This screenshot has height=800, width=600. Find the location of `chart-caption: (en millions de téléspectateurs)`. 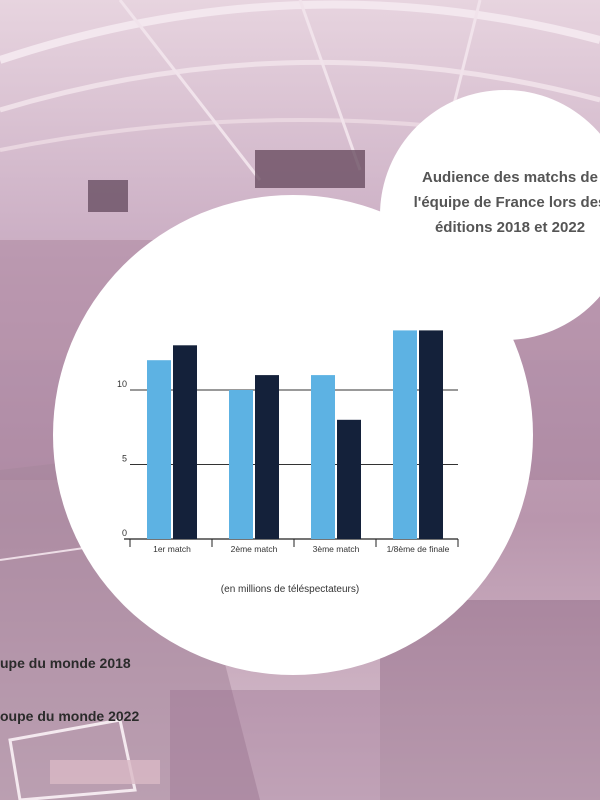

chart-caption: (en millions de téléspectateurs) is located at coordinates (290, 589).